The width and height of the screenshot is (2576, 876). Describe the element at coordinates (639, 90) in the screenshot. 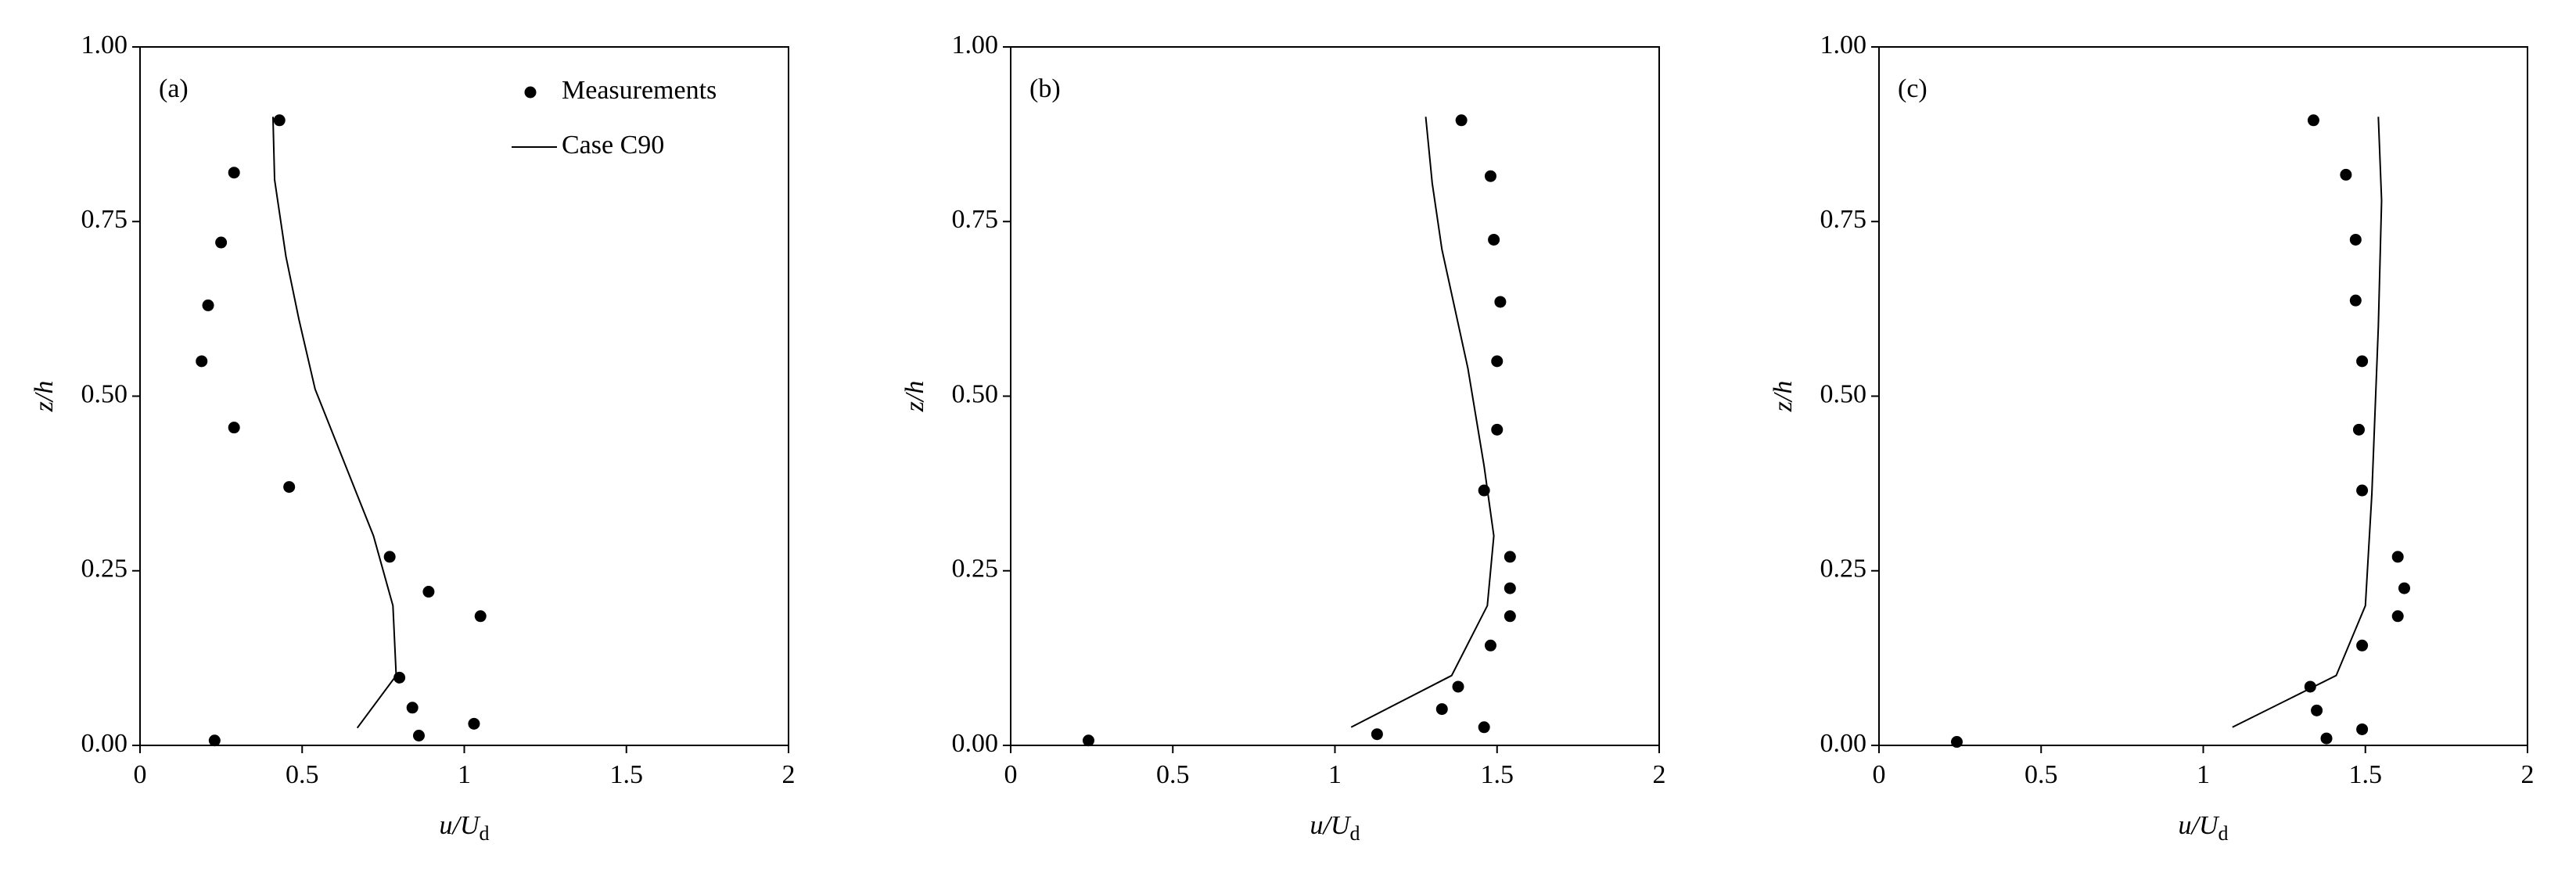

I see `legend-label: Measurements` at that location.